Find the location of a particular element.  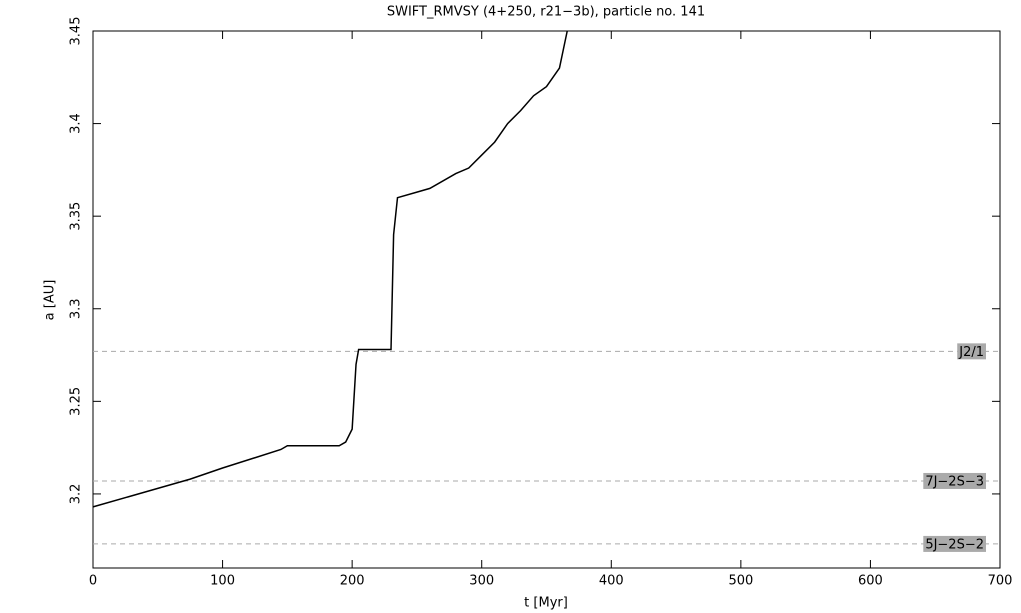

y-tick-label: 3.25 is located at coordinates (76, 401).